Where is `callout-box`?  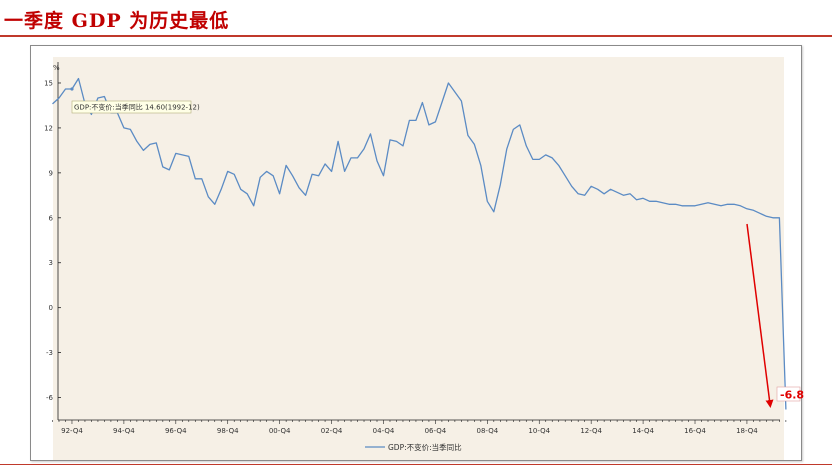 callout-box is located at coordinates (788, 394).